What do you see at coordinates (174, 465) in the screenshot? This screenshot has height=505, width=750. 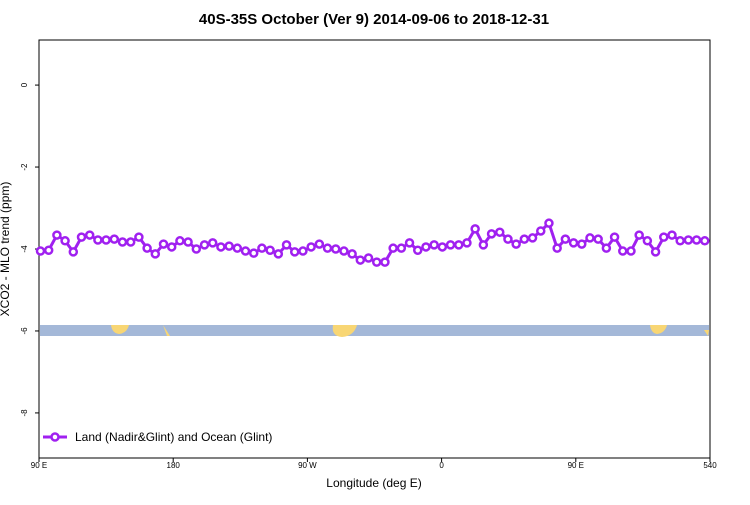 I see `x-tick-label: 180` at bounding box center [174, 465].